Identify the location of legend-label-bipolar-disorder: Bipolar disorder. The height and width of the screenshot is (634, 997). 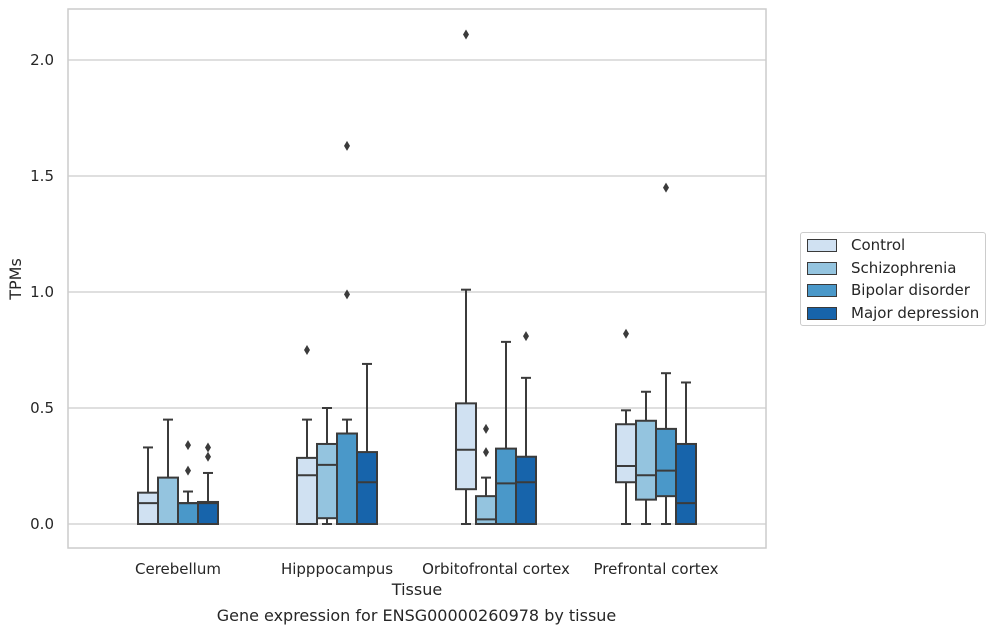
(910, 290).